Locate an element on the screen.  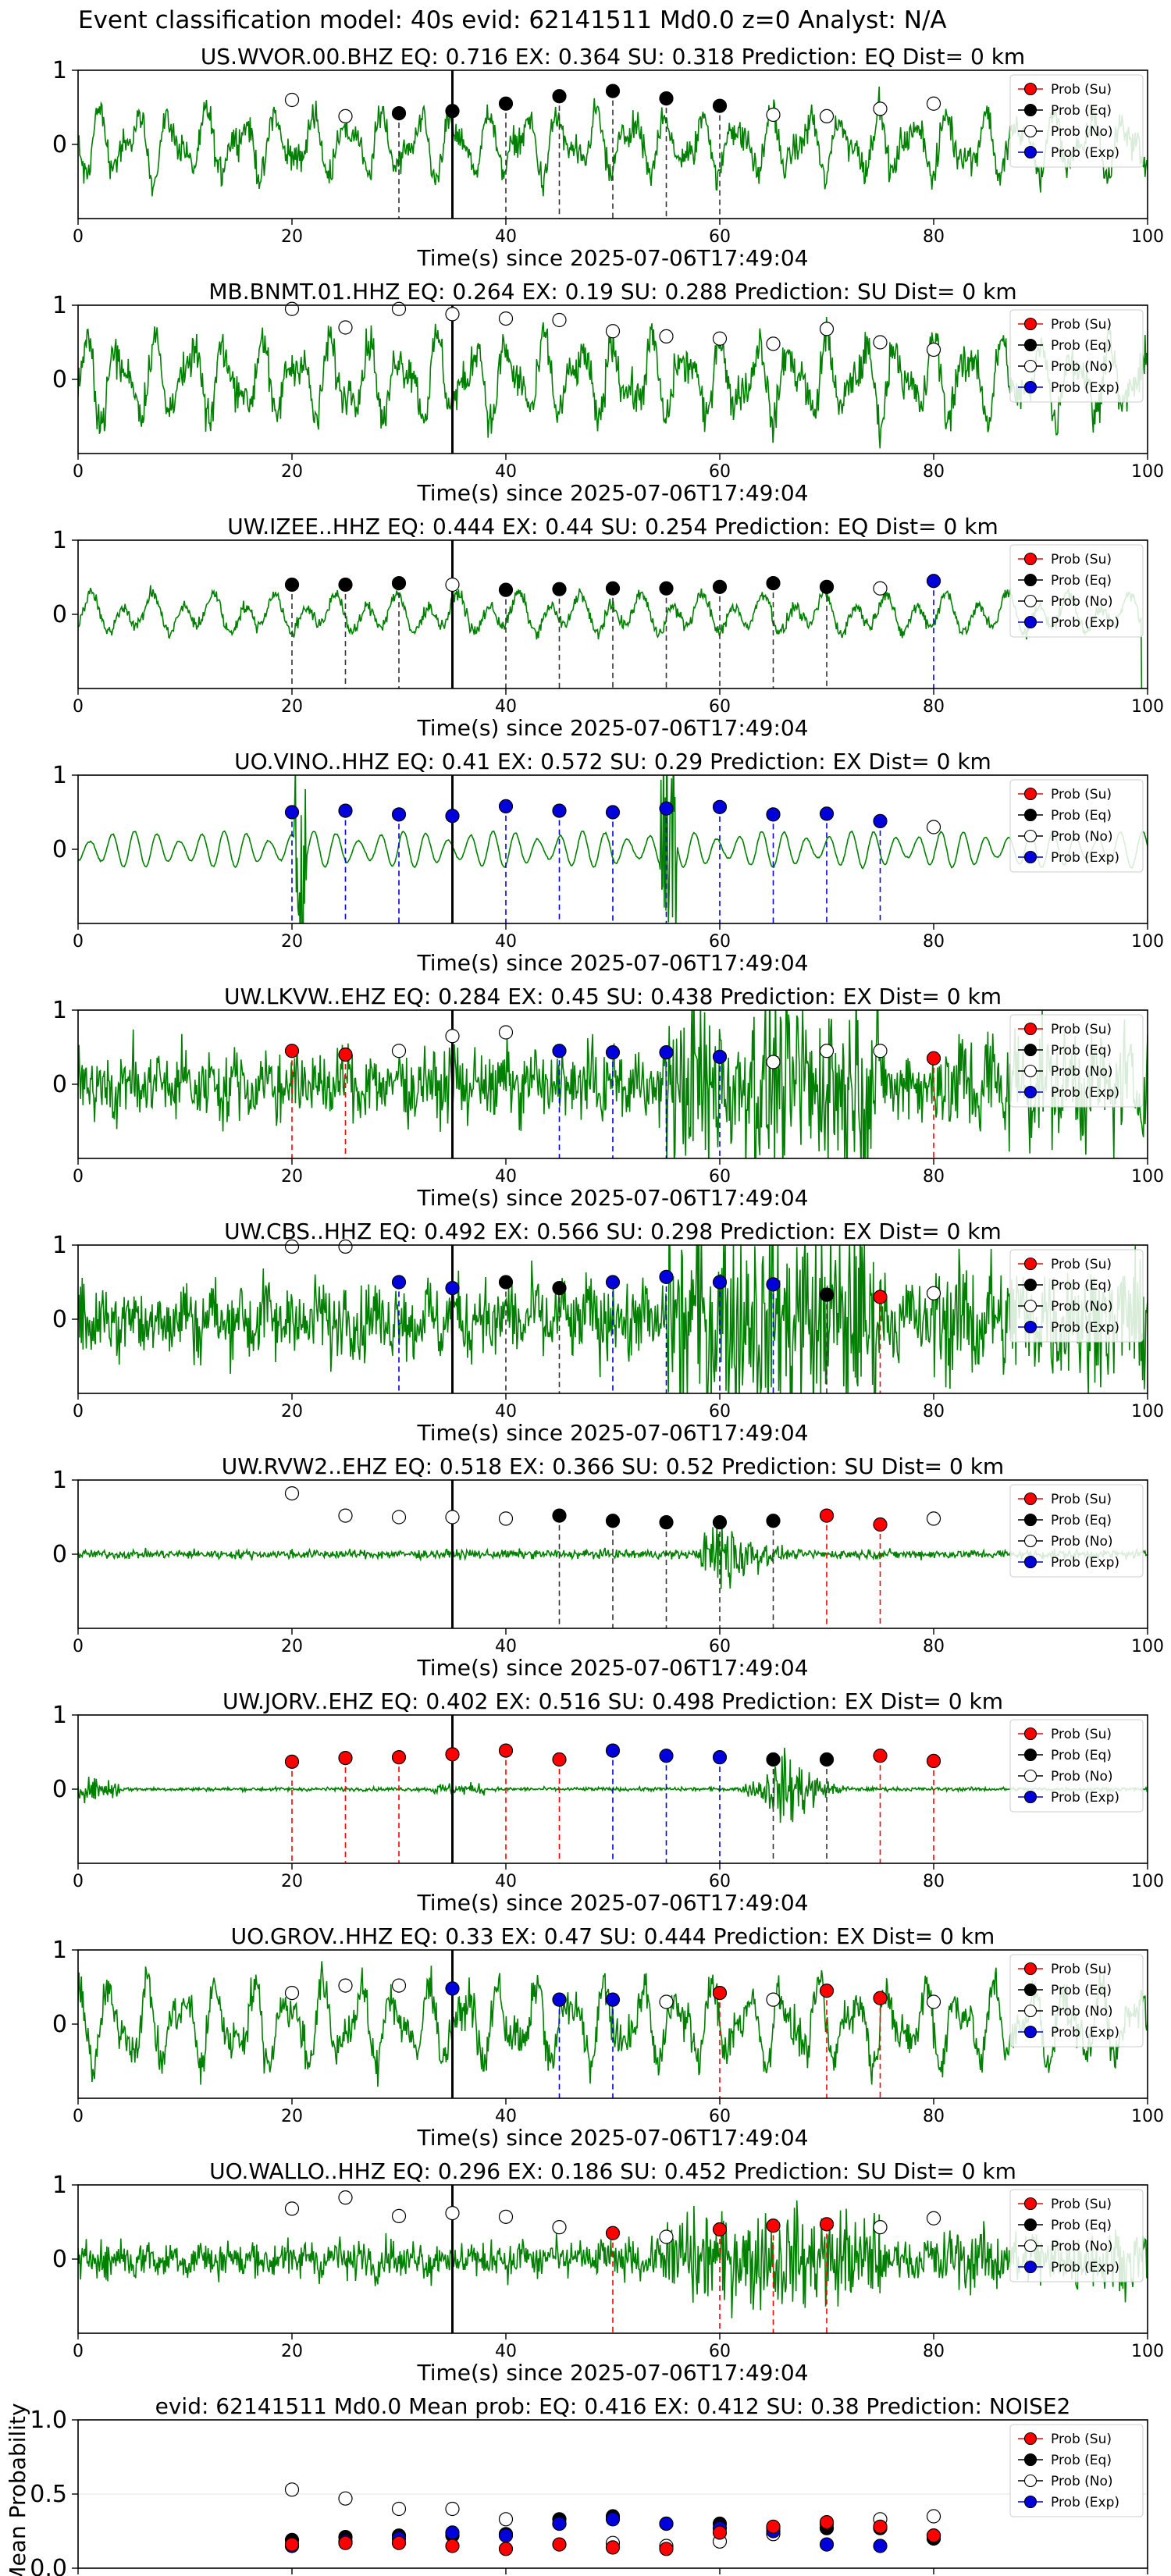
y-tick-label: 0.0 is located at coordinates (48, 2565).